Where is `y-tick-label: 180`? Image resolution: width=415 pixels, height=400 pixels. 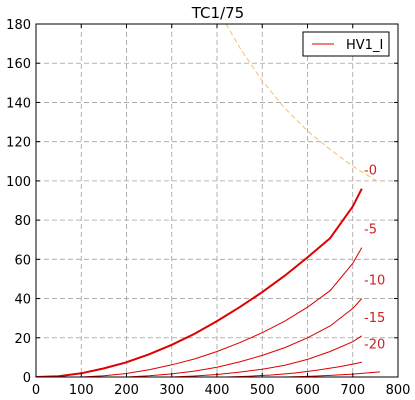 y-tick-label: 180 is located at coordinates (18, 25).